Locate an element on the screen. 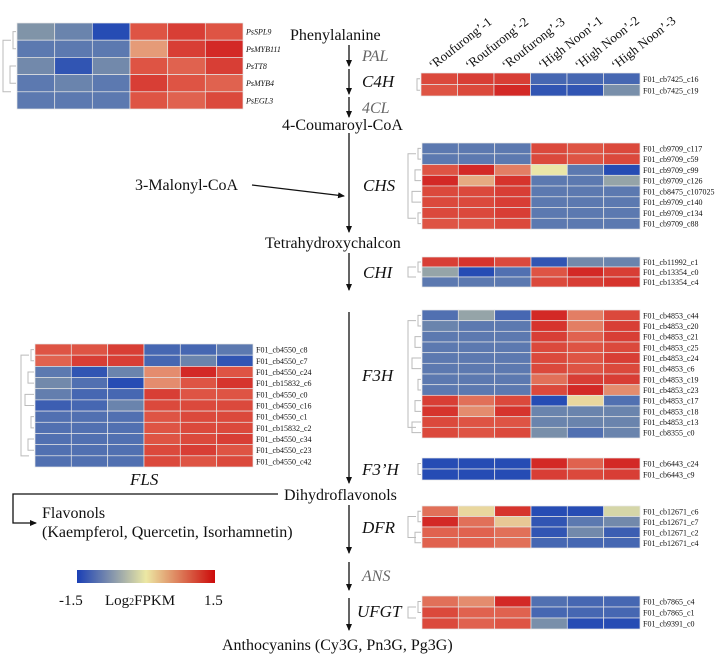 The image size is (716, 658). gene-label: F01_cb4550_c8 is located at coordinates (282, 350).